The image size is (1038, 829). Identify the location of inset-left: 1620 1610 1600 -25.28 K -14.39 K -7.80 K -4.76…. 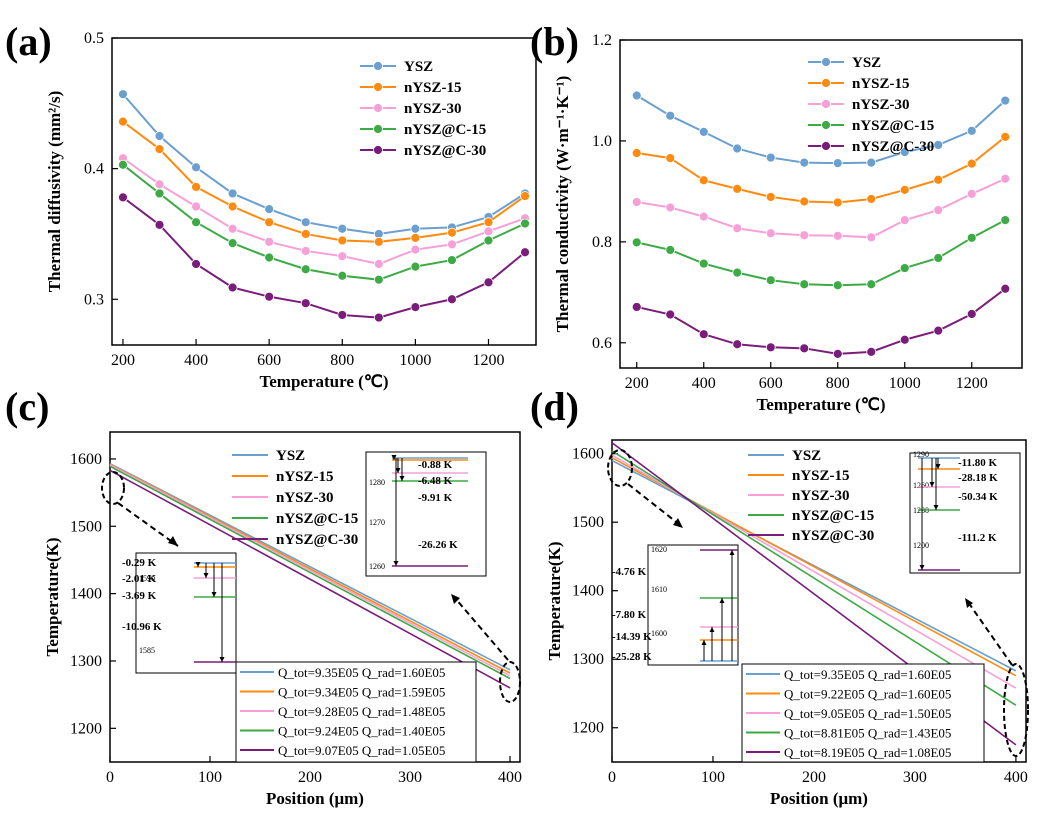
(675, 605).